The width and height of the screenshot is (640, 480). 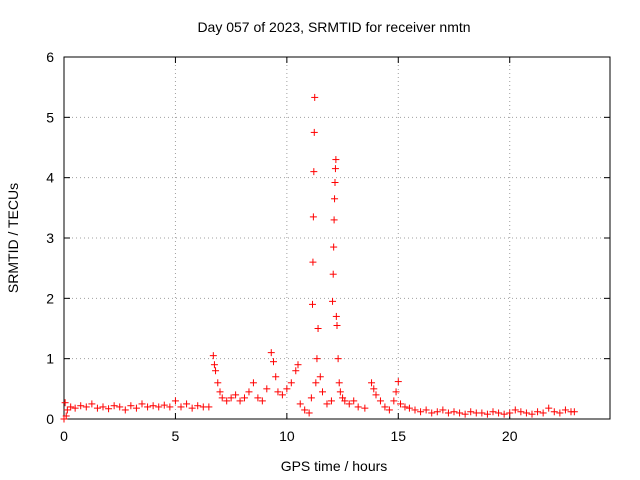 What do you see at coordinates (64, 436) in the screenshot?
I see `x-tick-label: 0` at bounding box center [64, 436].